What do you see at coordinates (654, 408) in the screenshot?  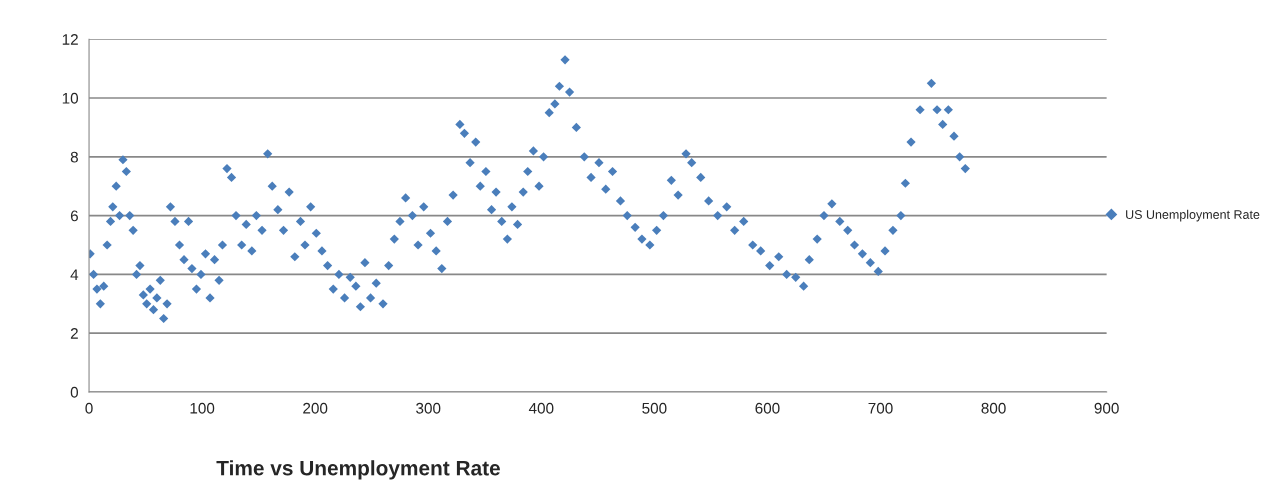 I see `x-tick-label: 500` at bounding box center [654, 408].